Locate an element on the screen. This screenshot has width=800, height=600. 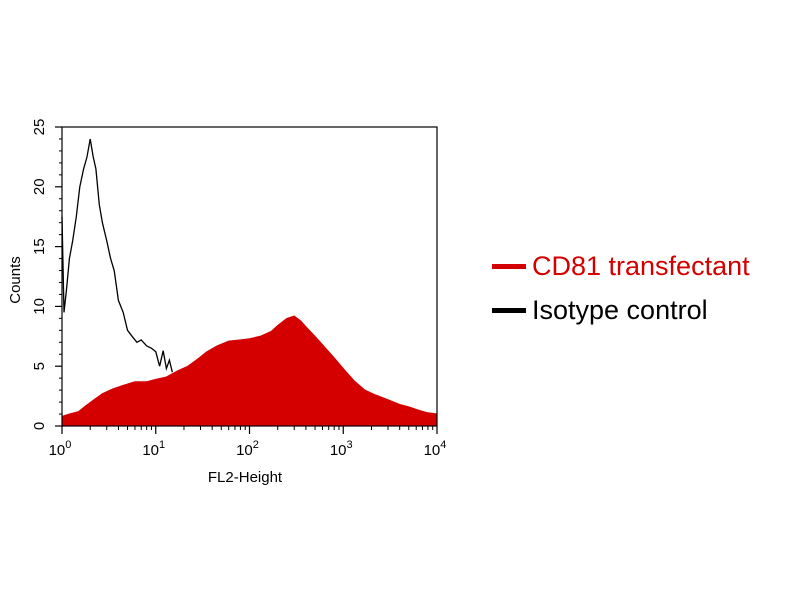
legend-label-isotype: Isotype control is located at coordinates (620, 309).